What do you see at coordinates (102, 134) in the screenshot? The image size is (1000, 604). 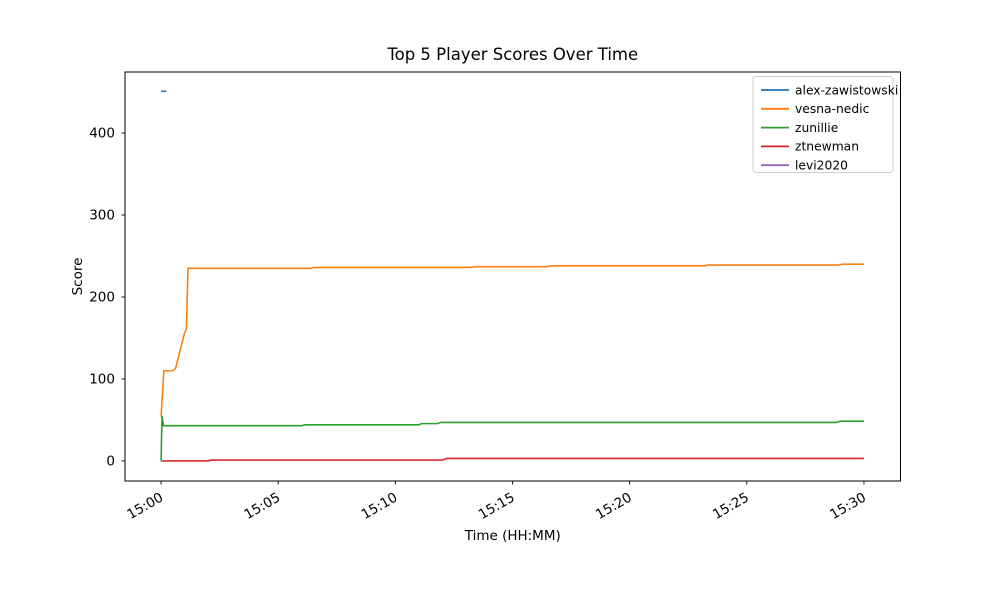 I see `y-tick-label: 400` at bounding box center [102, 134].